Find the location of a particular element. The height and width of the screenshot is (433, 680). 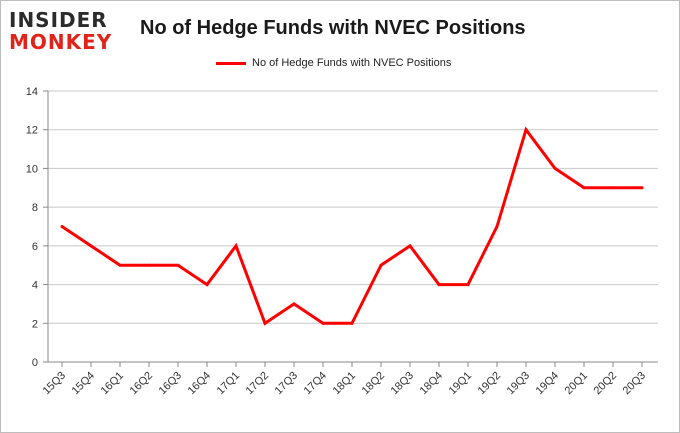

x-tick-label: 18Q1 is located at coordinates (345, 384).